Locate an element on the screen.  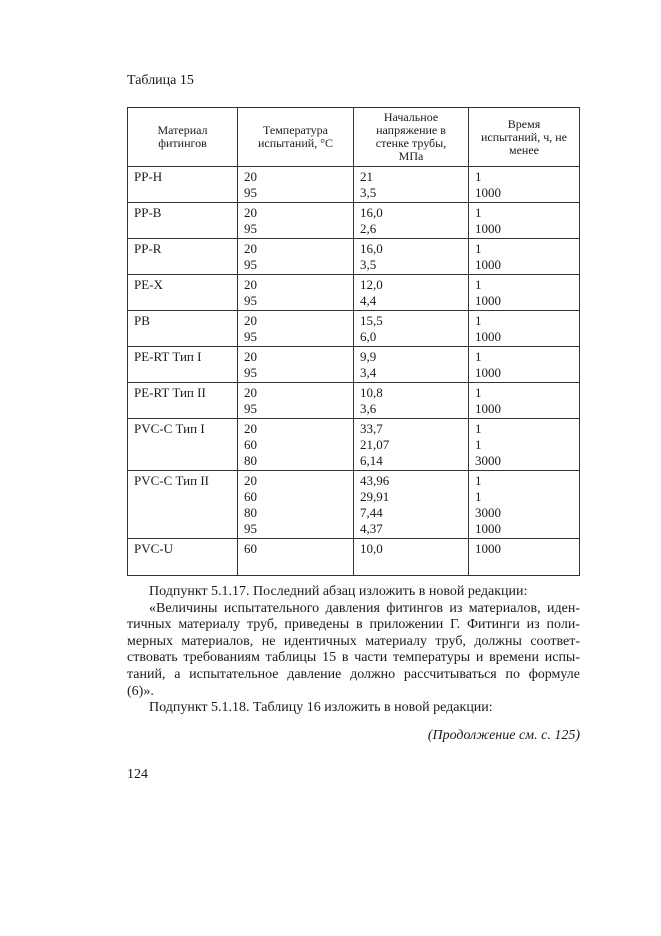
table-row: PE-RT Тип I 20 95 9,9 3,4 1 1000 is located at coordinates (353, 364).